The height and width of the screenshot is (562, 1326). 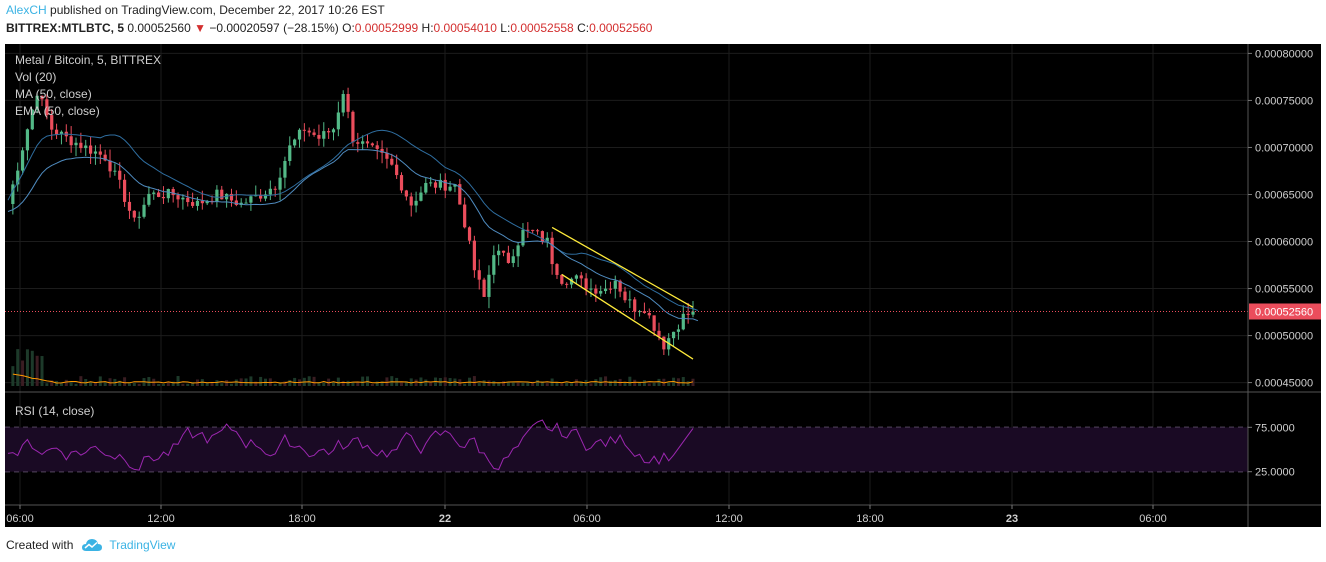 I want to click on trendline-upper, so click(x=622, y=267).